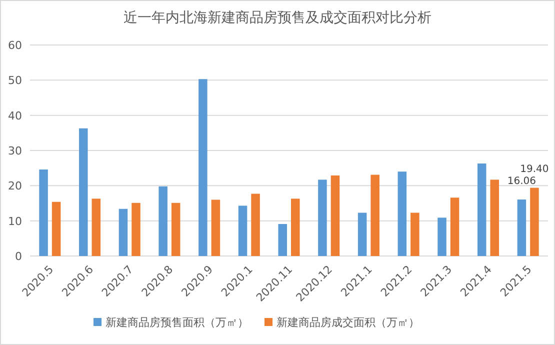  What do you see at coordinates (15, 115) in the screenshot?
I see `y-tick-label: 40` at bounding box center [15, 115].